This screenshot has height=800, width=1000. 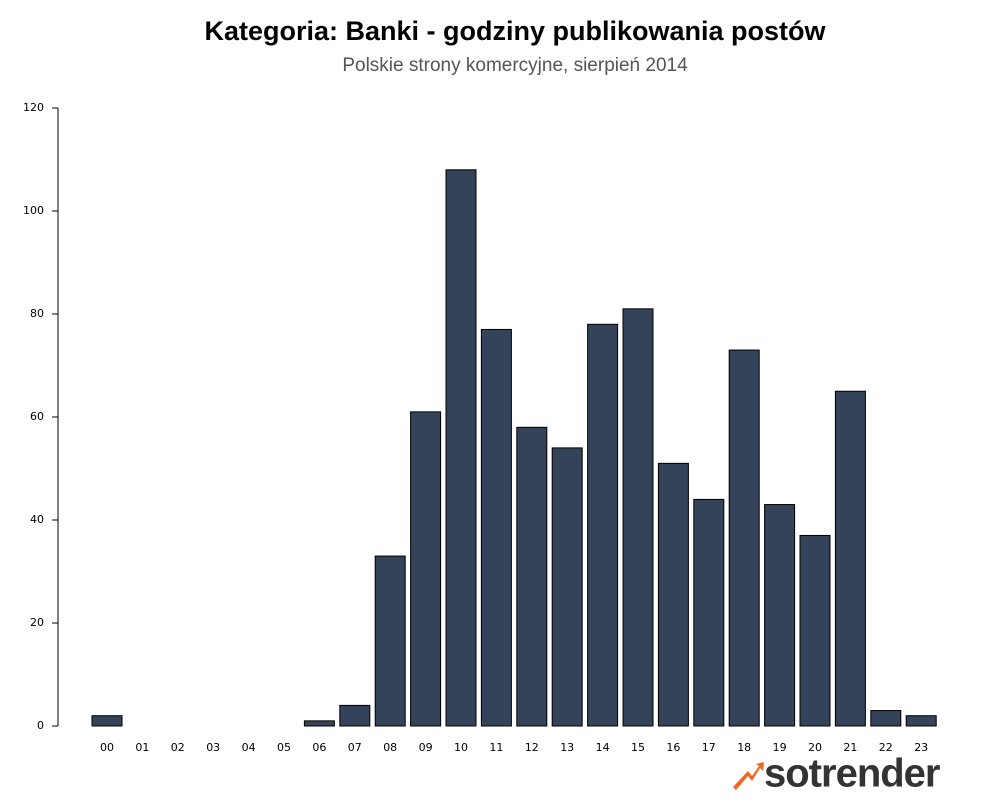 I want to click on x-tick-label: 01, so click(x=142, y=747).